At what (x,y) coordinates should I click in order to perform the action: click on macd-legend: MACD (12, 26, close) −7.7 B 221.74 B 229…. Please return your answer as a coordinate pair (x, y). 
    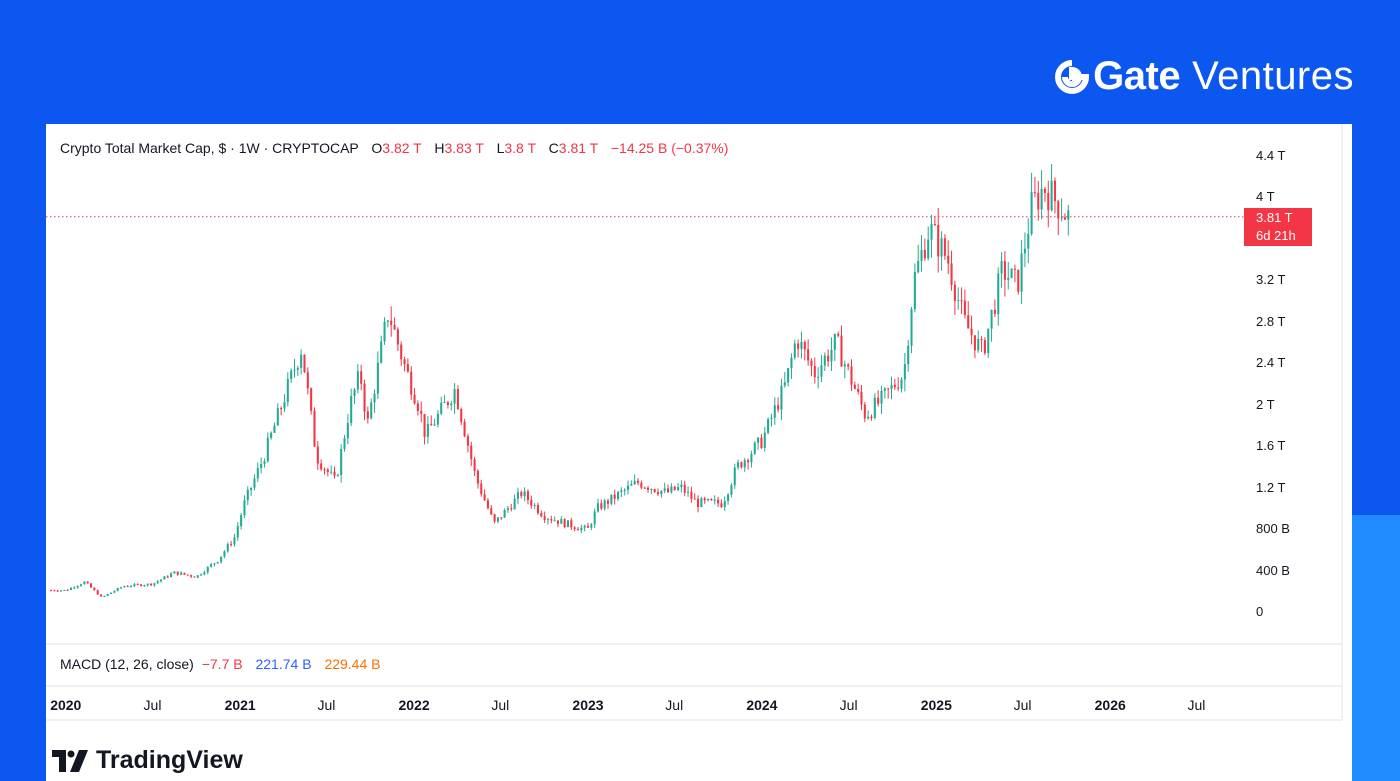
    Looking at the image, I should click on (220, 664).